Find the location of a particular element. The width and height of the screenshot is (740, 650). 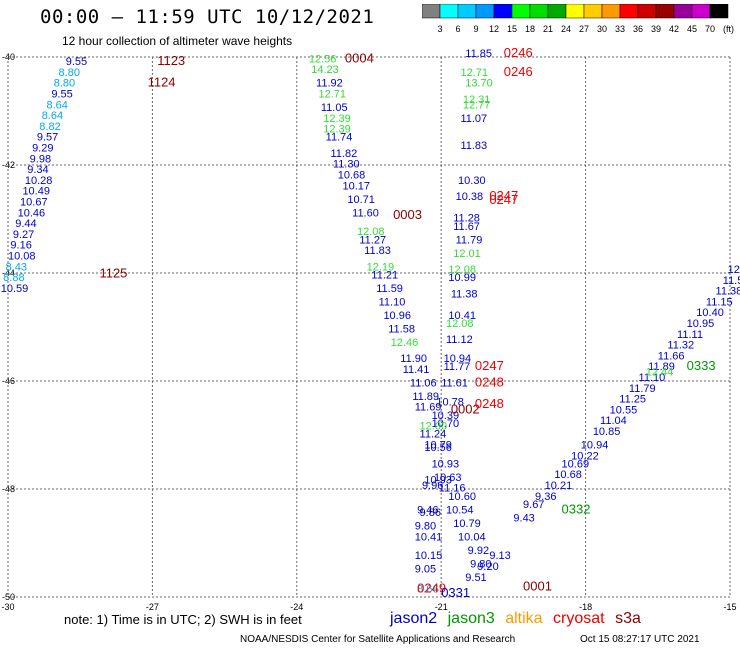

swh-label-jason2: 11.74 is located at coordinates (339, 138).